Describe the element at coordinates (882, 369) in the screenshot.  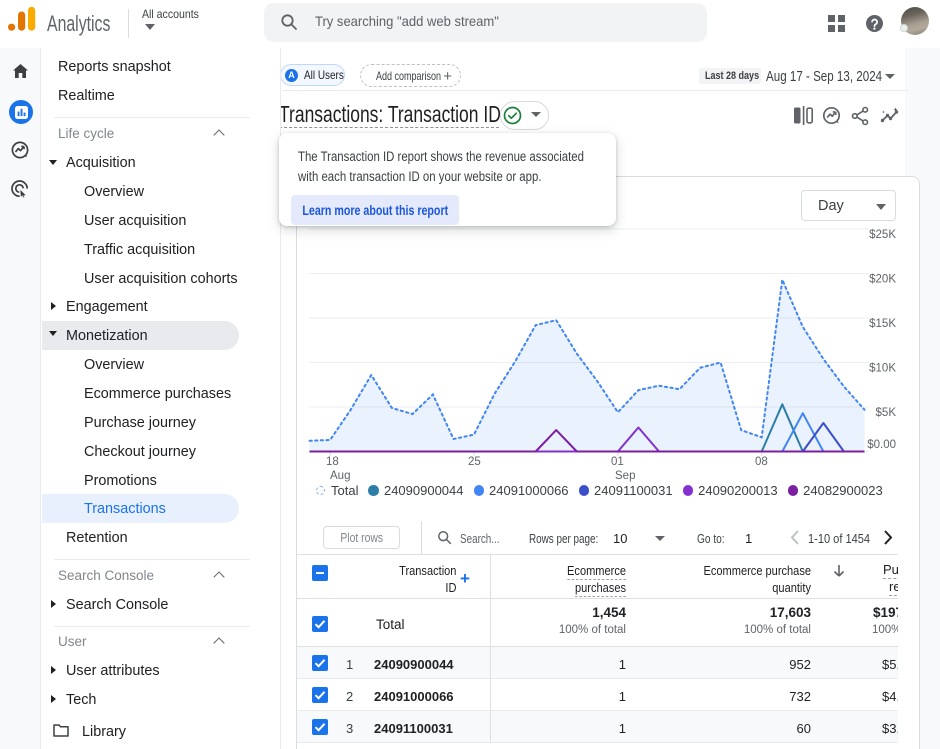
I see `svg-text: $10K` at that location.